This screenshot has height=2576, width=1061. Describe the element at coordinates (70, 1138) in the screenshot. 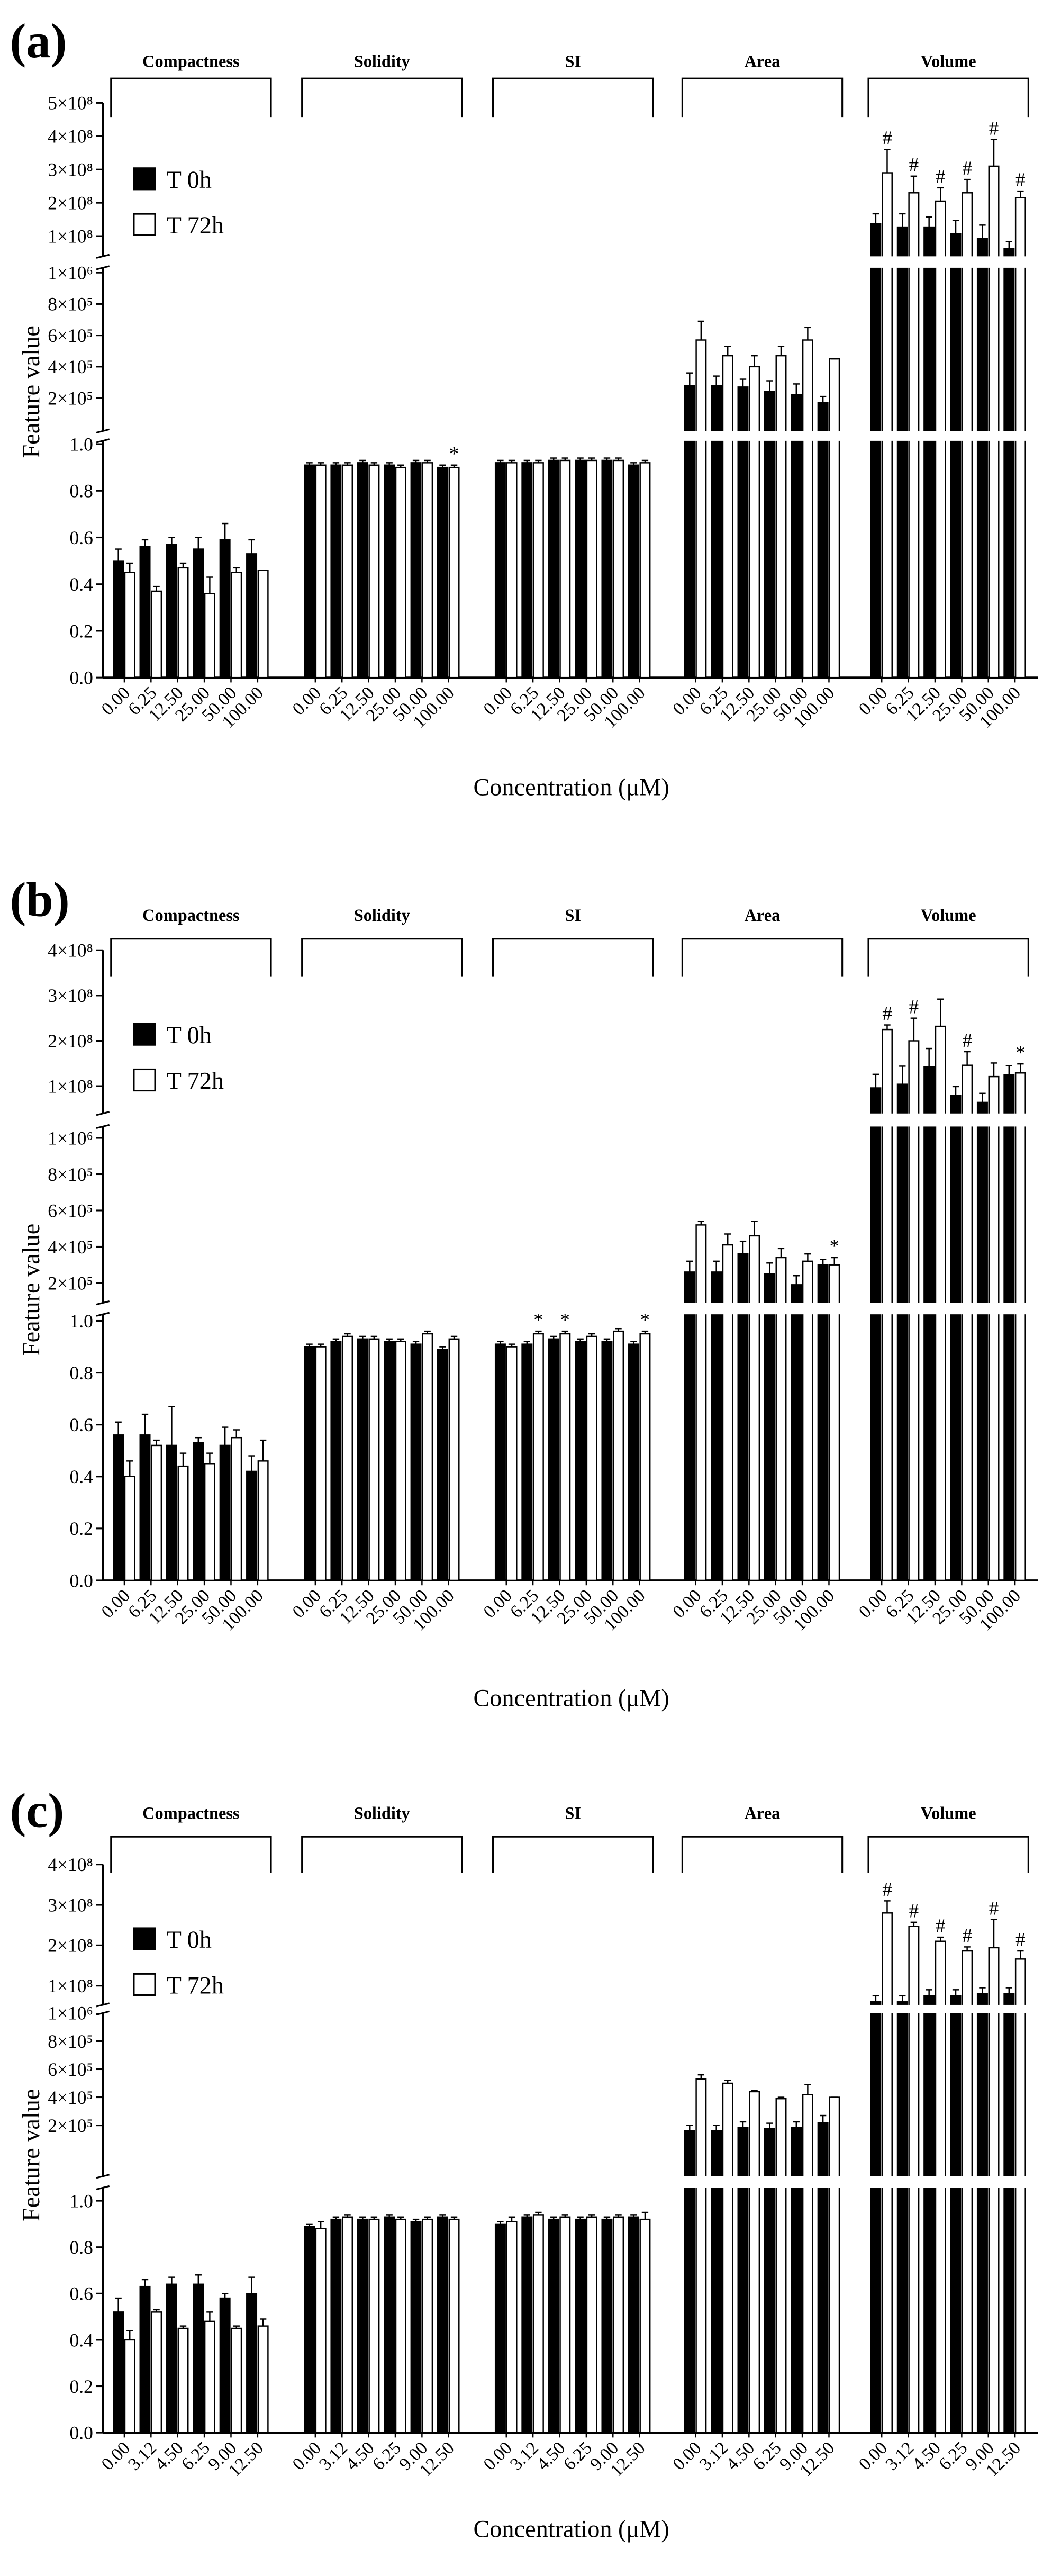

I see `y-tick-label: 1×10⁶` at that location.